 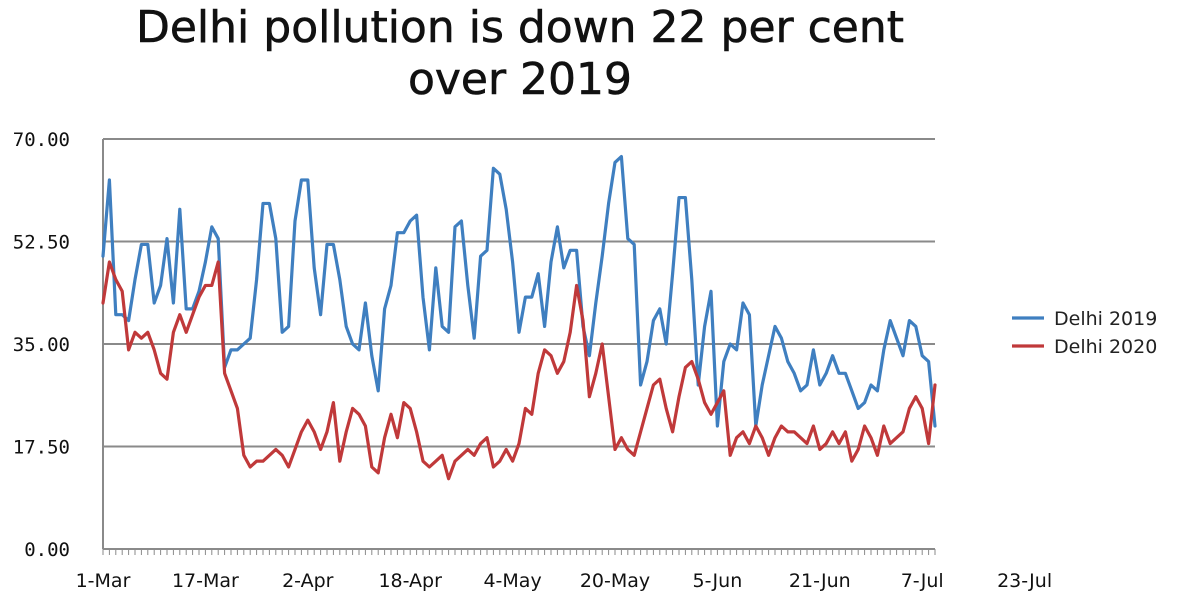 I want to click on y-tick-label: 17.50, so click(x=41, y=448).